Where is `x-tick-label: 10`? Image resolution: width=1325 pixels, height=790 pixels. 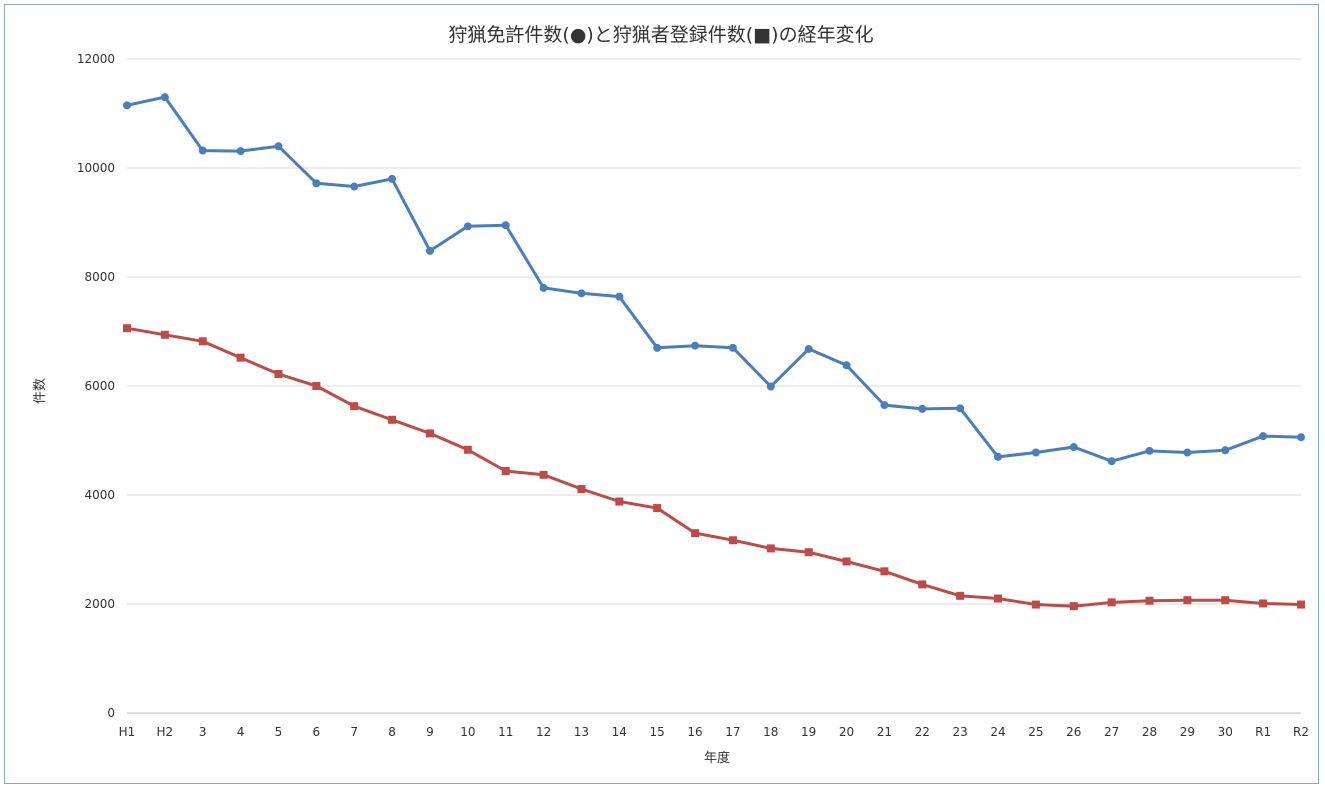 x-tick-label: 10 is located at coordinates (467, 732).